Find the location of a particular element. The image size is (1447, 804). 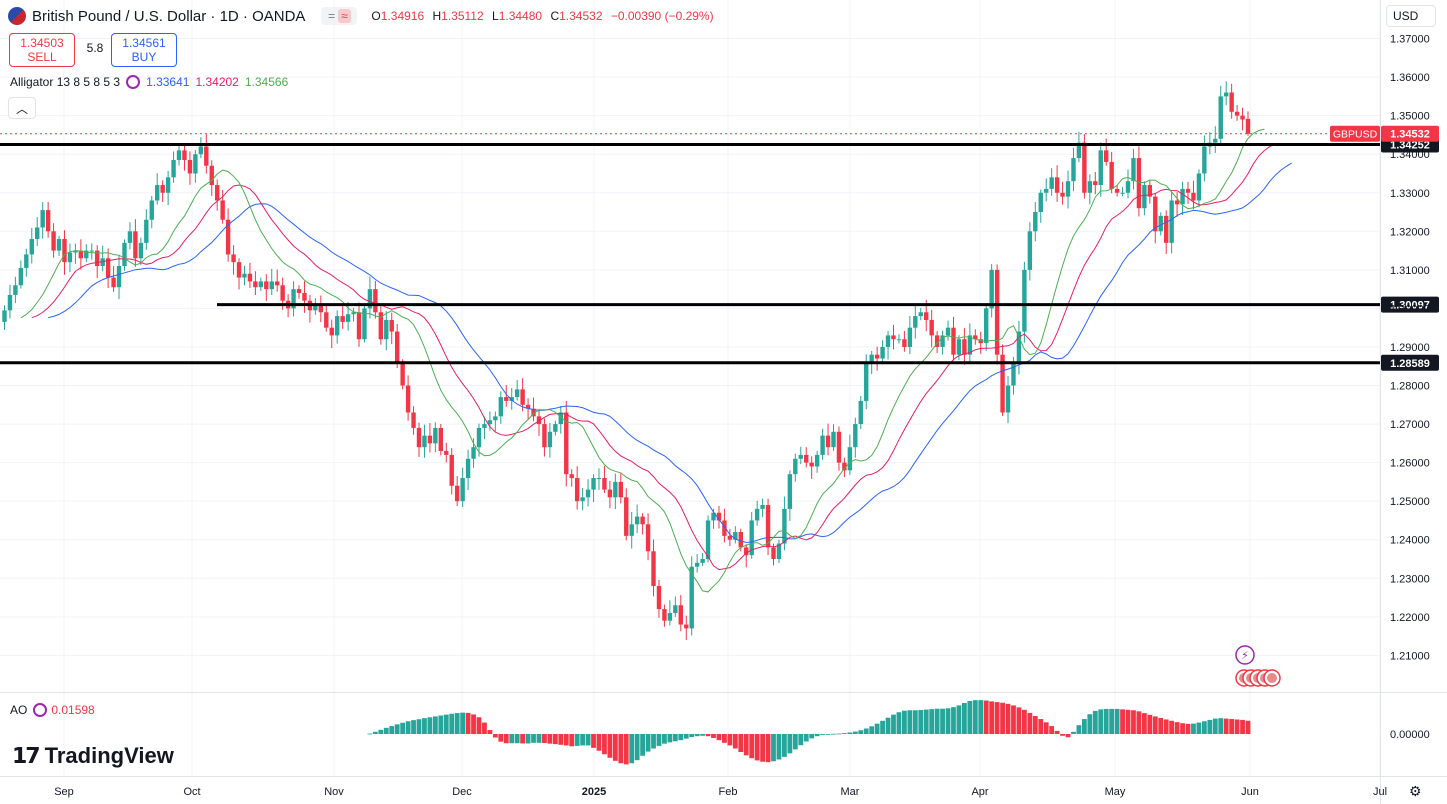

gear-icon: ⚙ is located at coordinates (1415, 791).